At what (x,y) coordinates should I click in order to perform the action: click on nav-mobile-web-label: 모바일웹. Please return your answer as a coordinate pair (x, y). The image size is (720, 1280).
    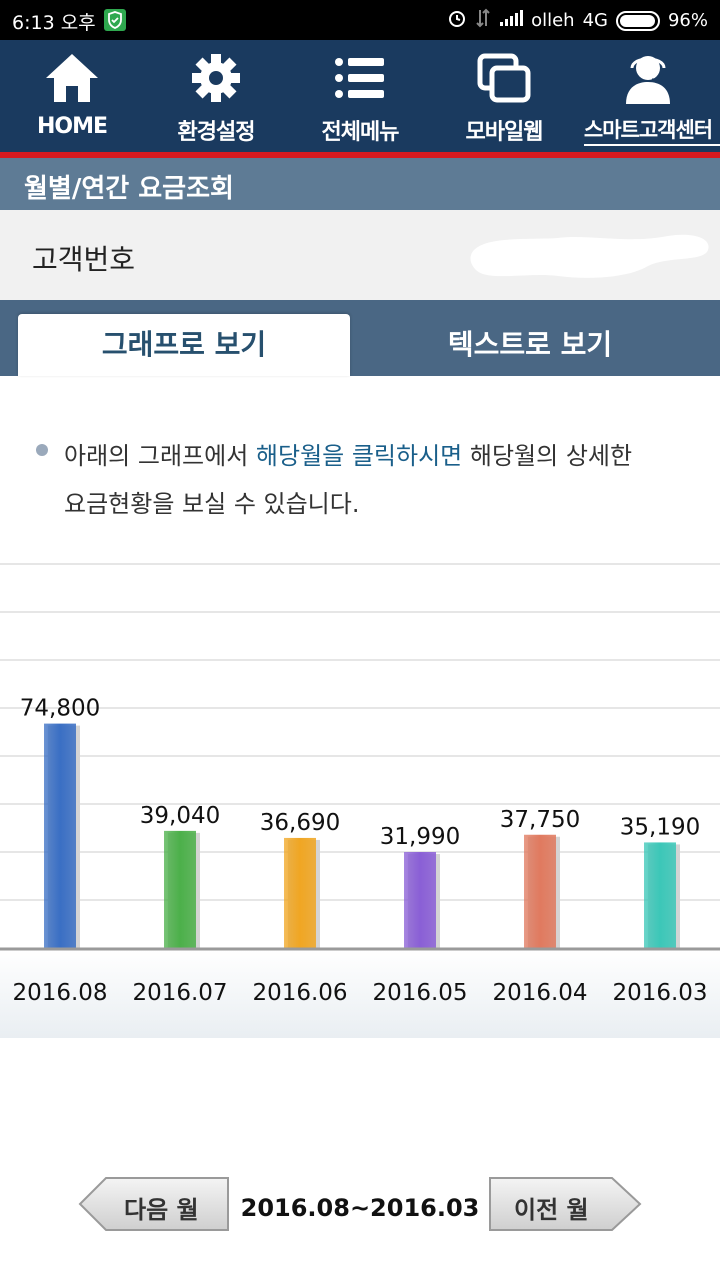
    Looking at the image, I should click on (504, 132).